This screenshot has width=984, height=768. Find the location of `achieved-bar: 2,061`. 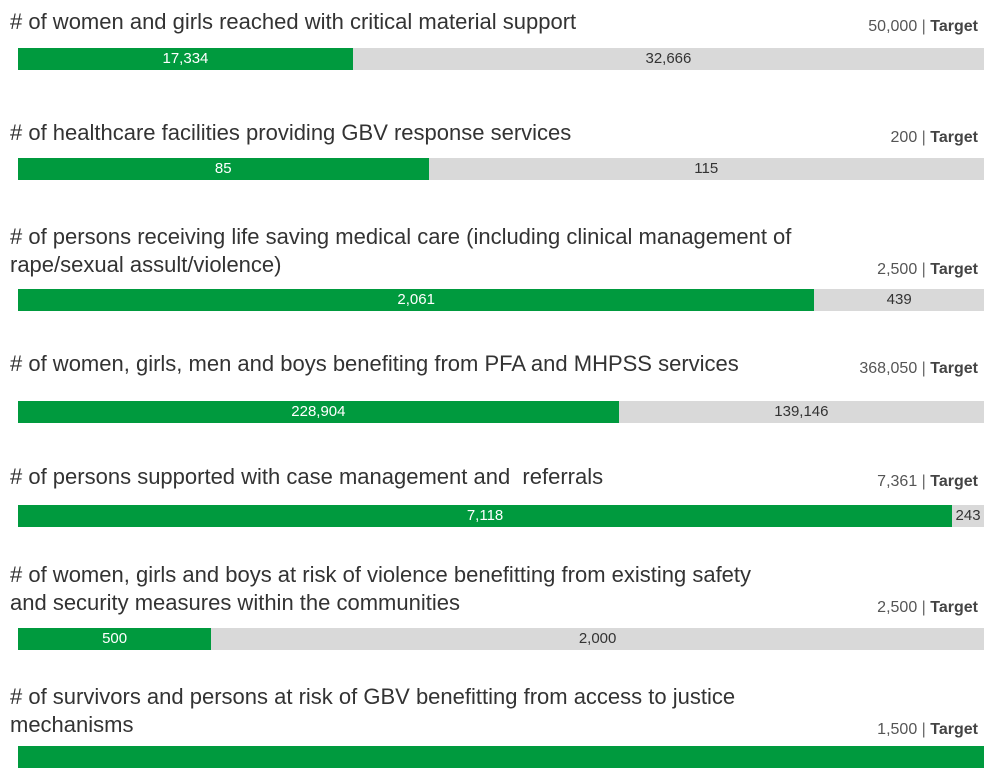

achieved-bar: 2,061 is located at coordinates (416, 300).